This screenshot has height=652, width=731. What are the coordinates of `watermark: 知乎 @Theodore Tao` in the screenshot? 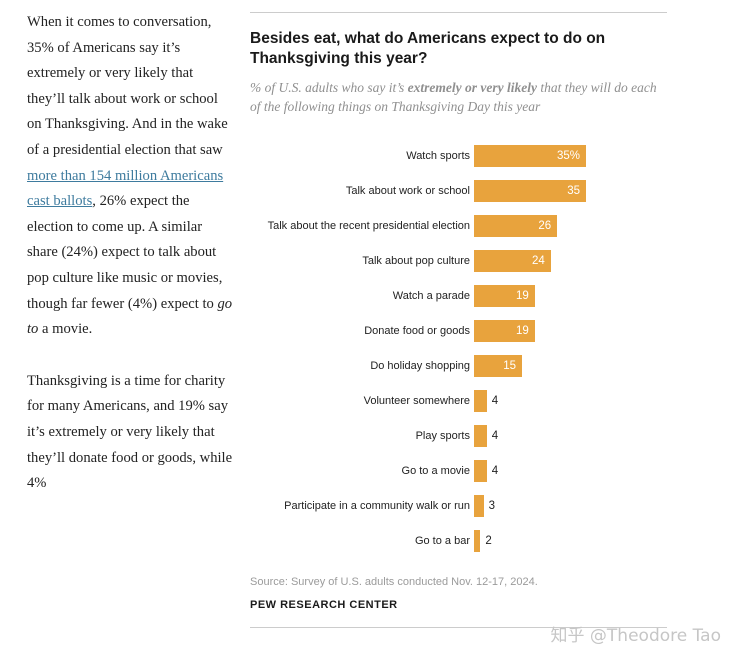 It's located at (635, 636).